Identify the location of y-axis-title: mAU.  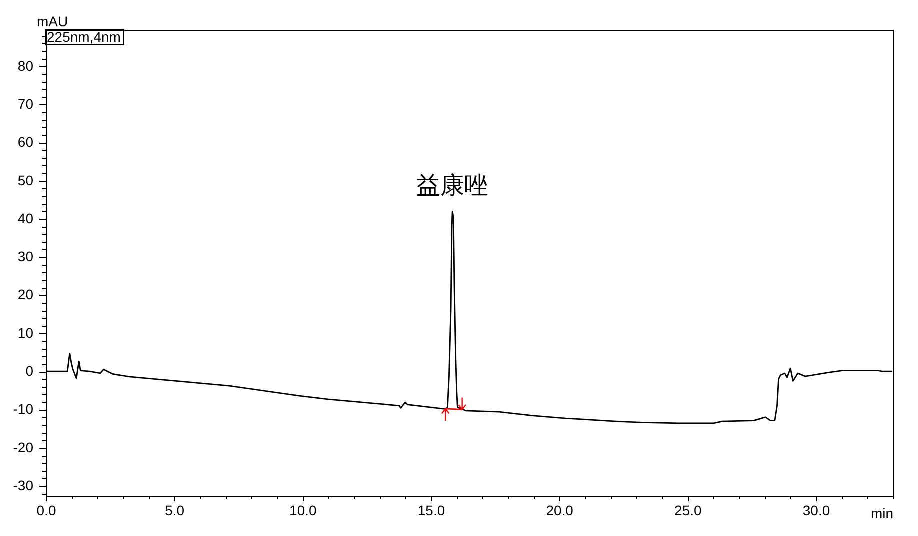
(52, 22).